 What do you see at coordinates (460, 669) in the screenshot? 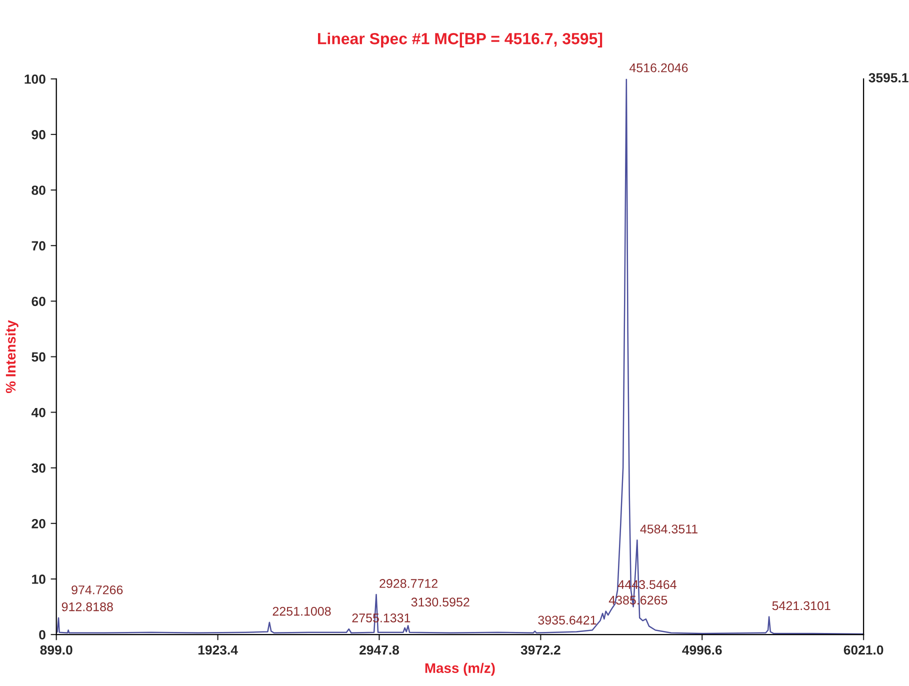
I see `x-axis-title: Mass (m/z)` at bounding box center [460, 669].